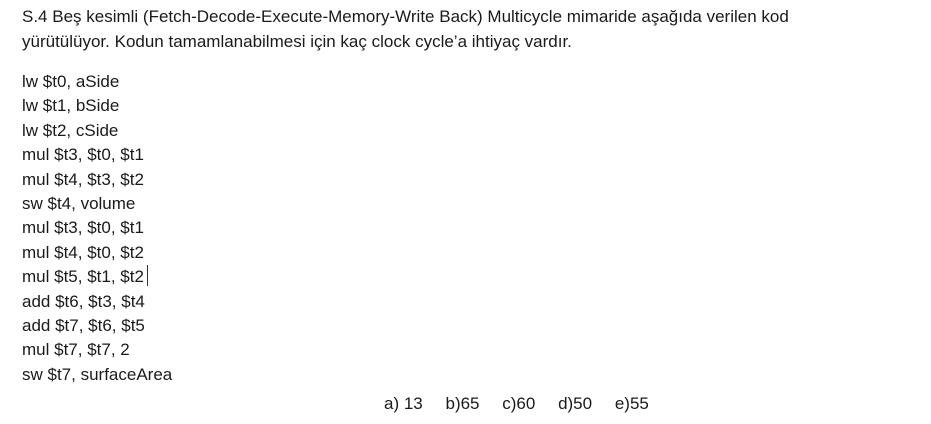 Image resolution: width=931 pixels, height=424 pixels. What do you see at coordinates (83, 301) in the screenshot?
I see `code-line: add $t6, $t3, $t4` at bounding box center [83, 301].